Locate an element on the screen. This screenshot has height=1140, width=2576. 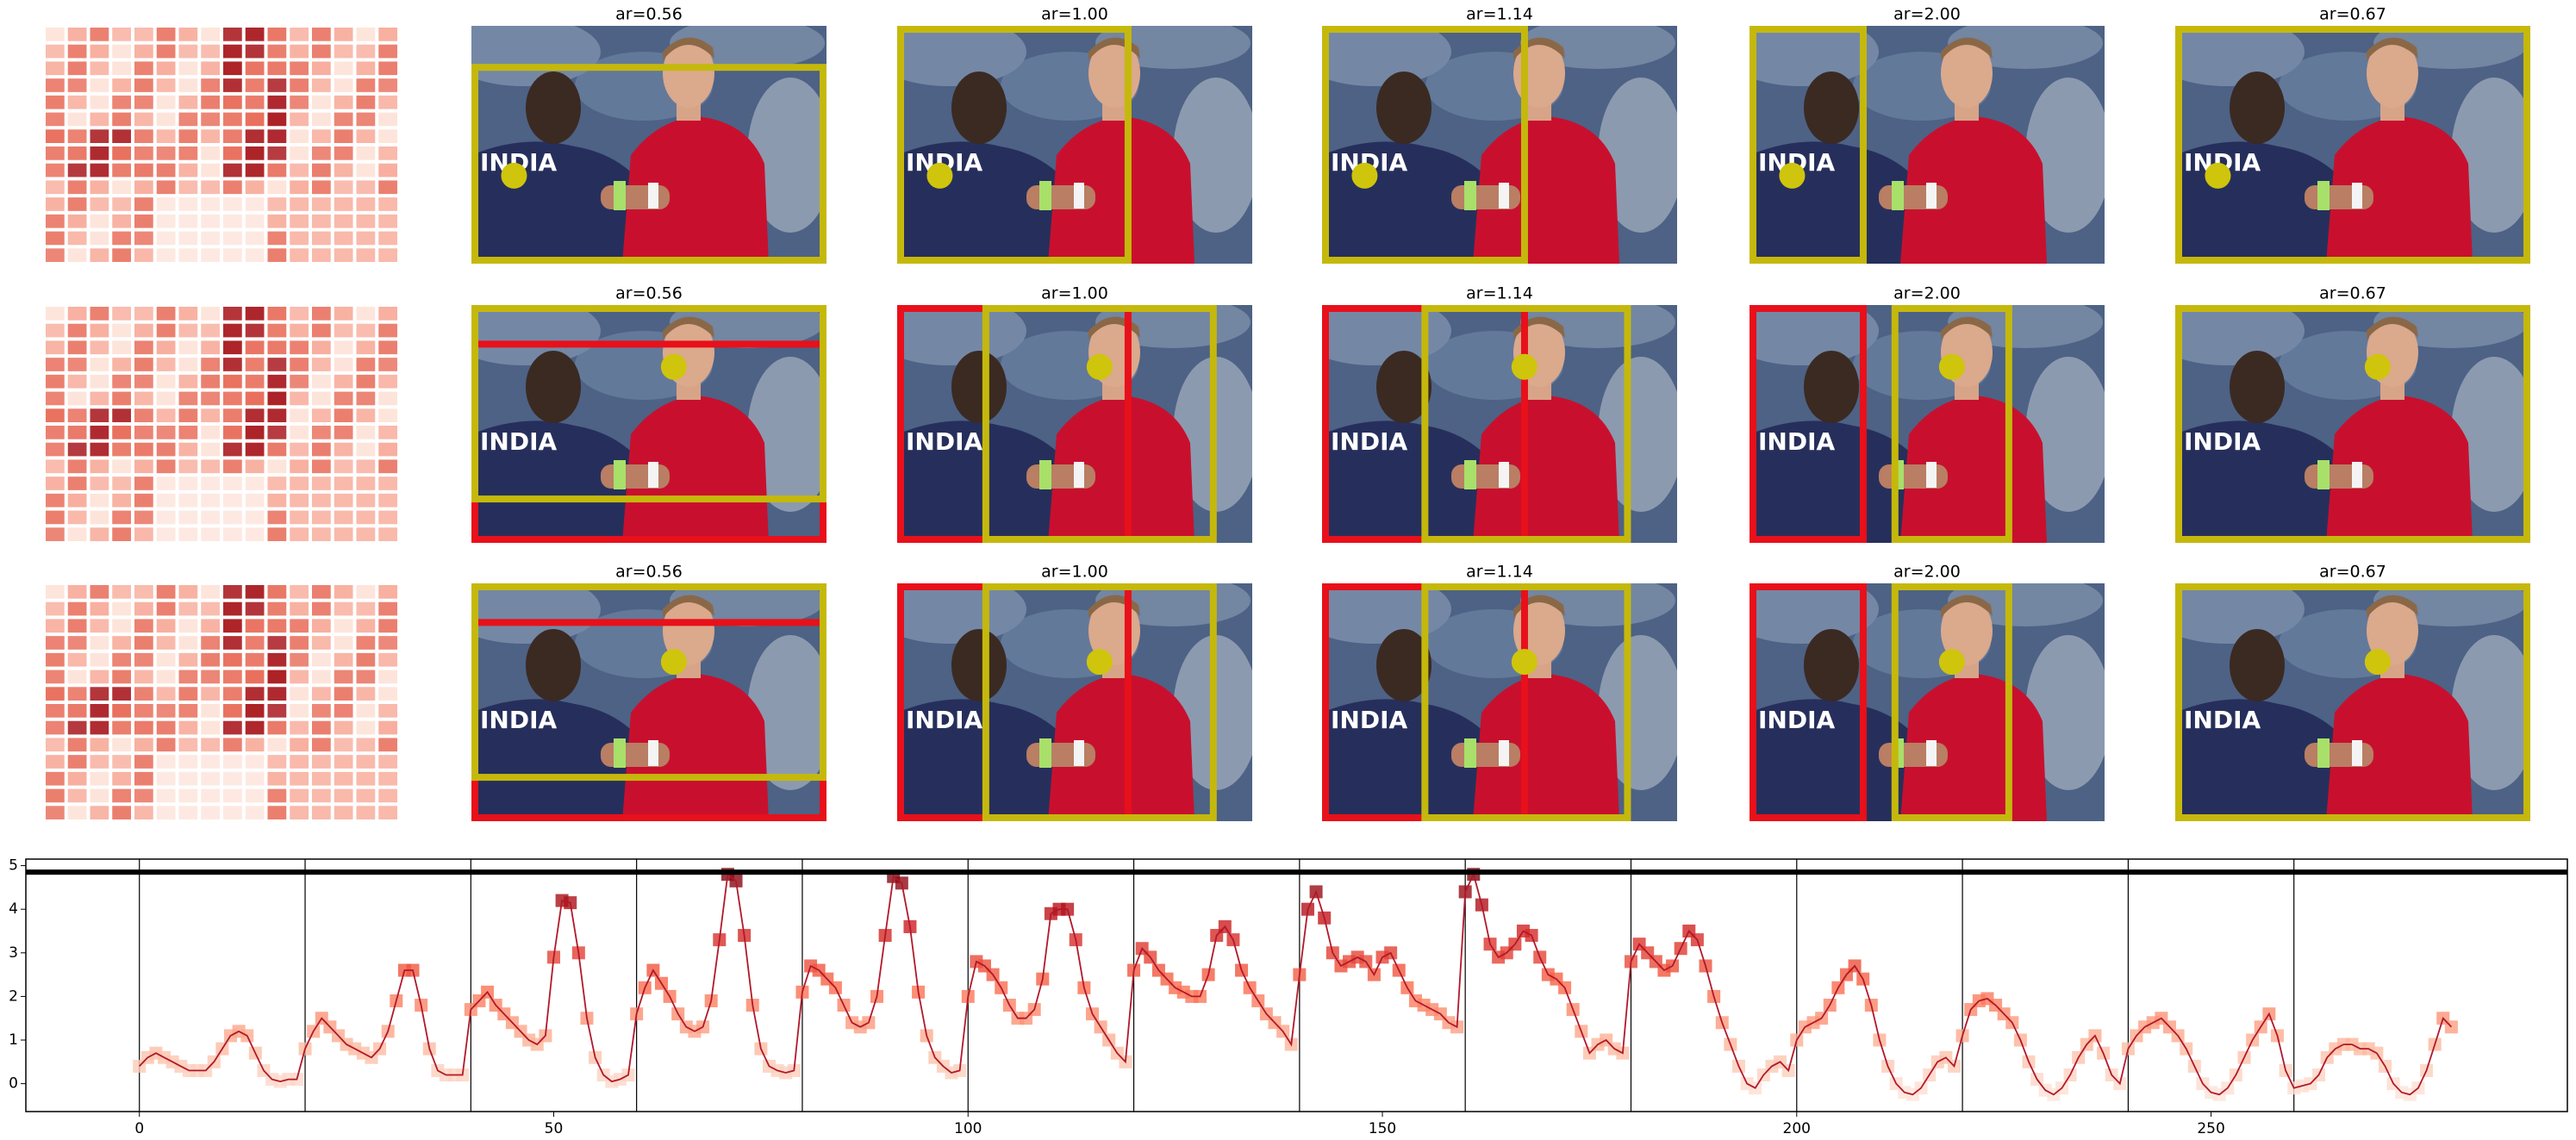
panel-title: ar=0.56 is located at coordinates (649, 293).